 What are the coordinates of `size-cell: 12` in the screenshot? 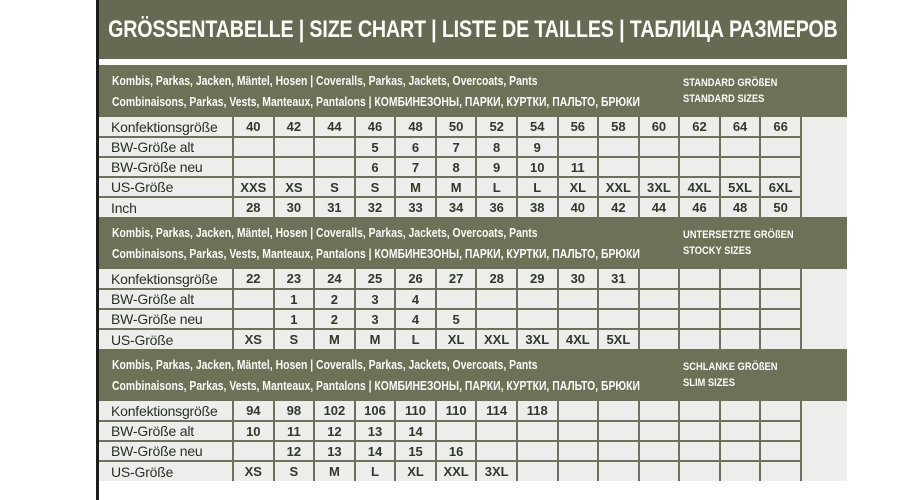 It's located at (293, 450).